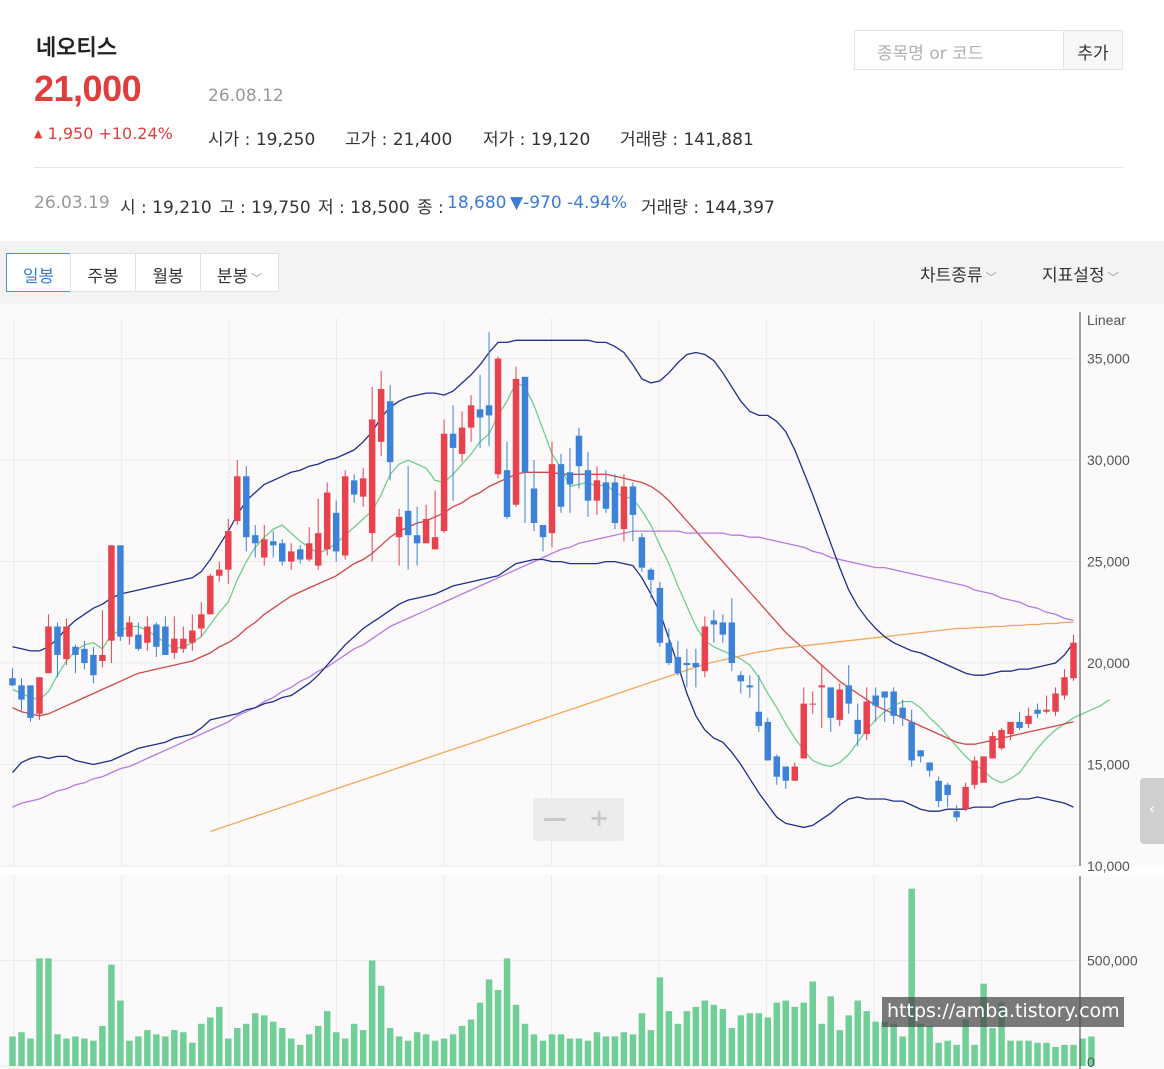  What do you see at coordinates (959, 50) in the screenshot?
I see `search-input: 종목명 or 코드` at bounding box center [959, 50].